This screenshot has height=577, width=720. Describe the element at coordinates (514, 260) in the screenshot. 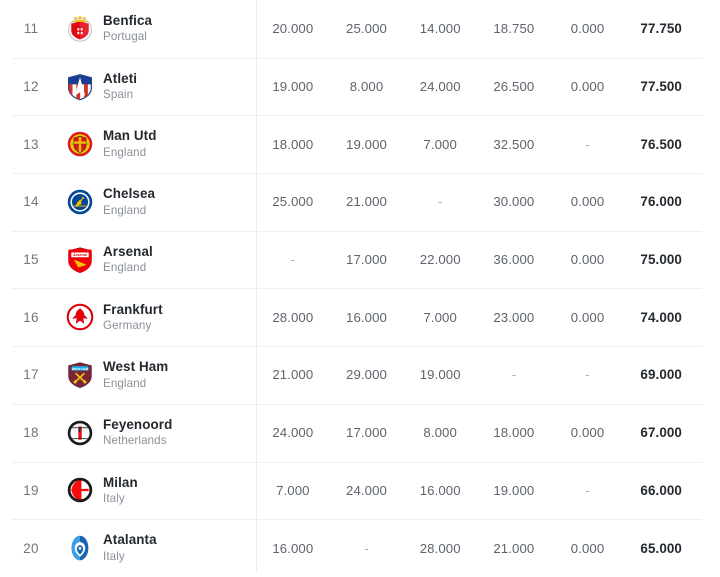

I see `stat-cell: 36.000` at that location.